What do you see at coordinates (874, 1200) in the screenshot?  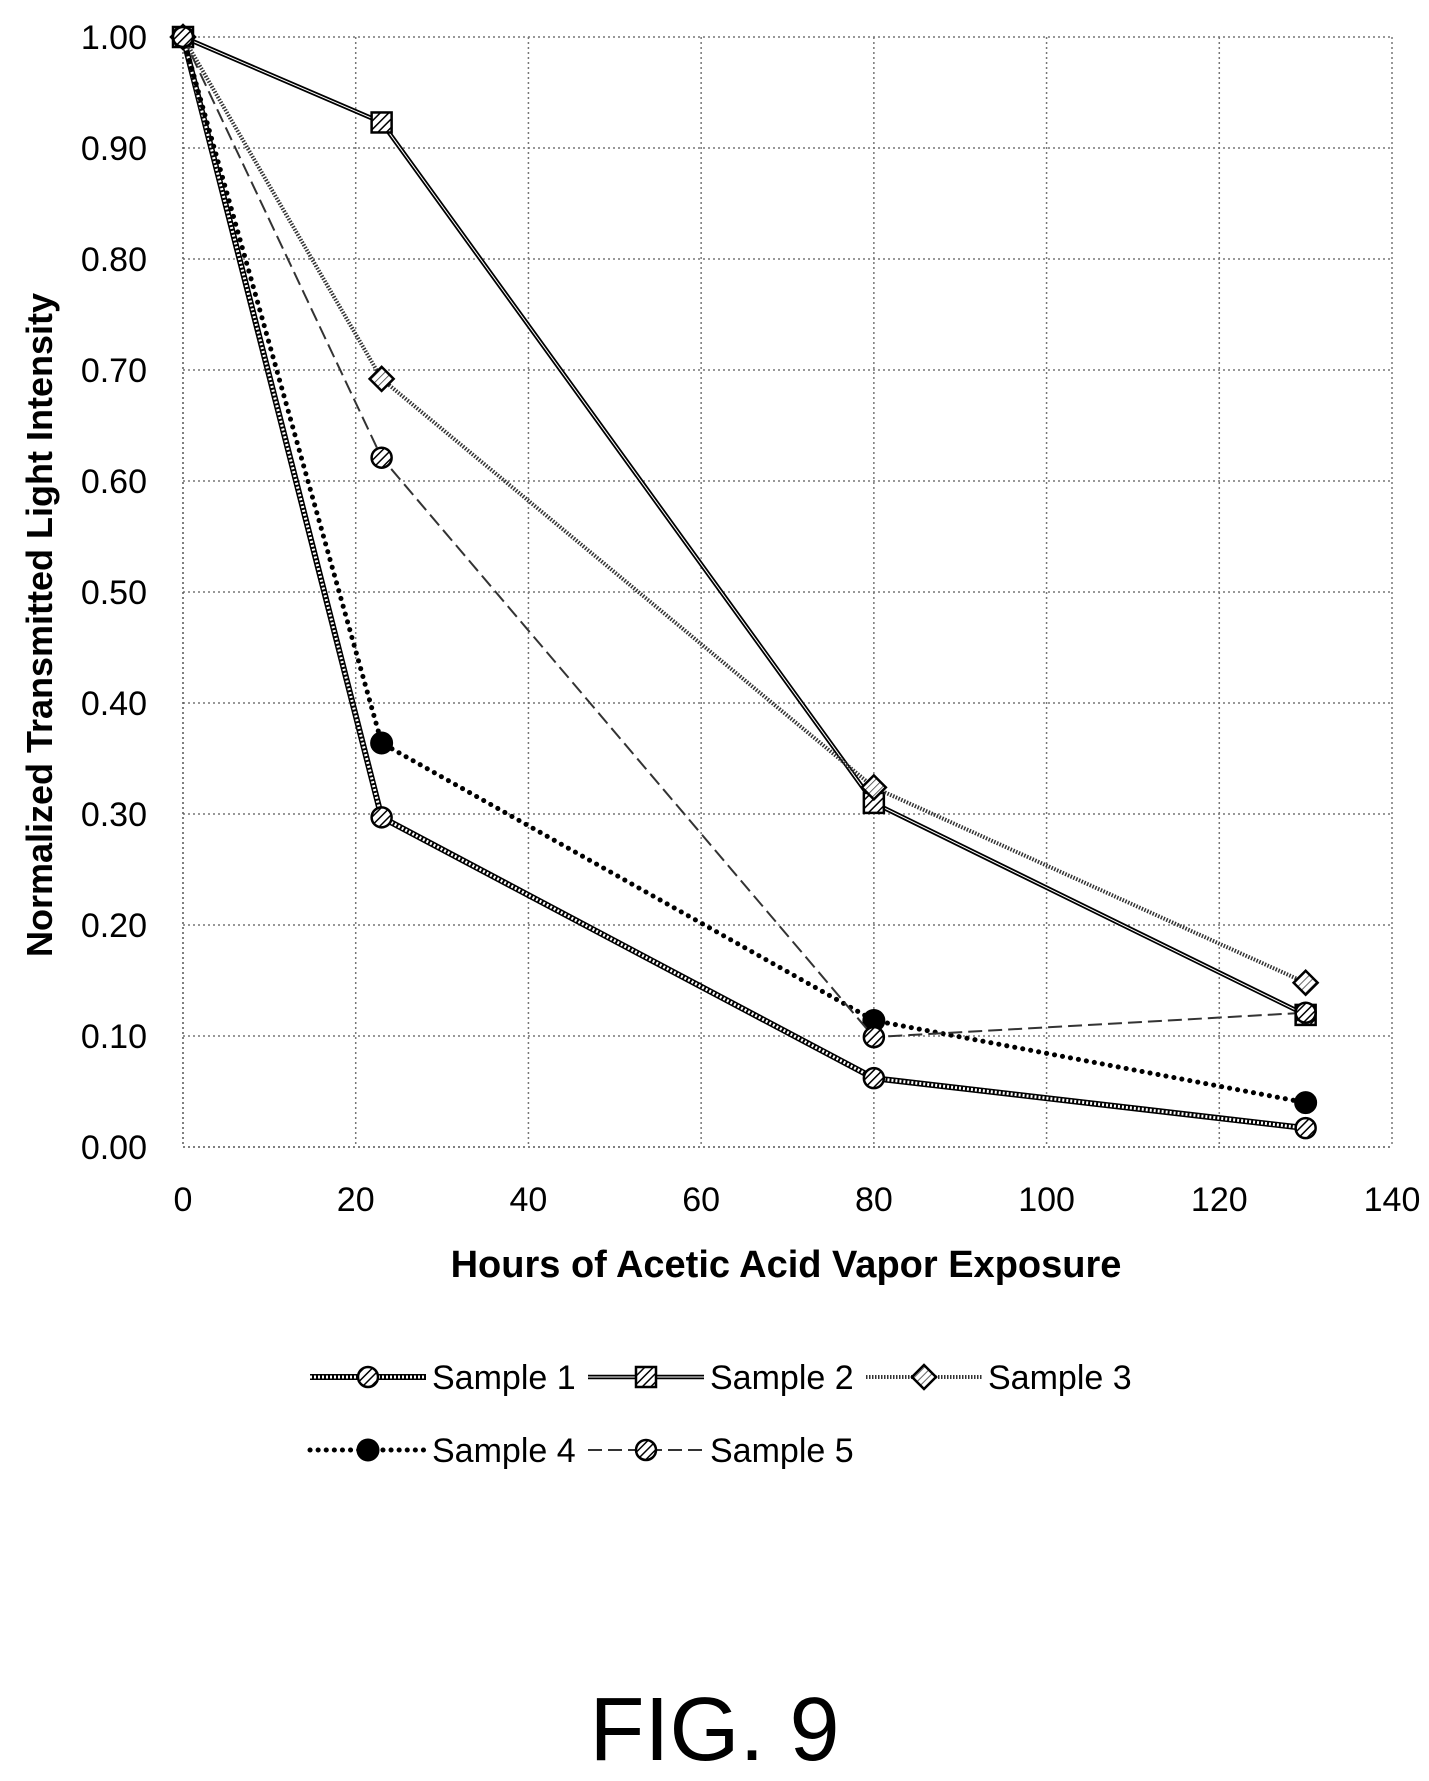 I see `x-tick-label: 80` at bounding box center [874, 1200].